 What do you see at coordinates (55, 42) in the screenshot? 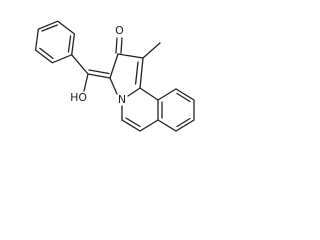
I see `phenyl-ring` at bounding box center [55, 42].